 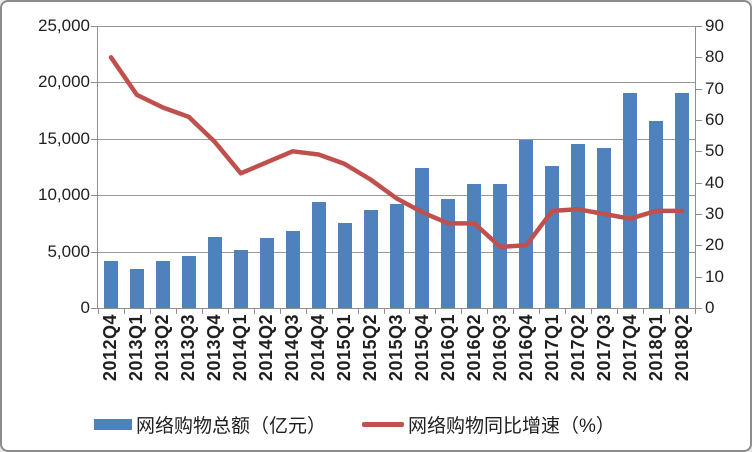 I want to click on x-axis-label-text: 2015Q3, so click(x=395, y=348).